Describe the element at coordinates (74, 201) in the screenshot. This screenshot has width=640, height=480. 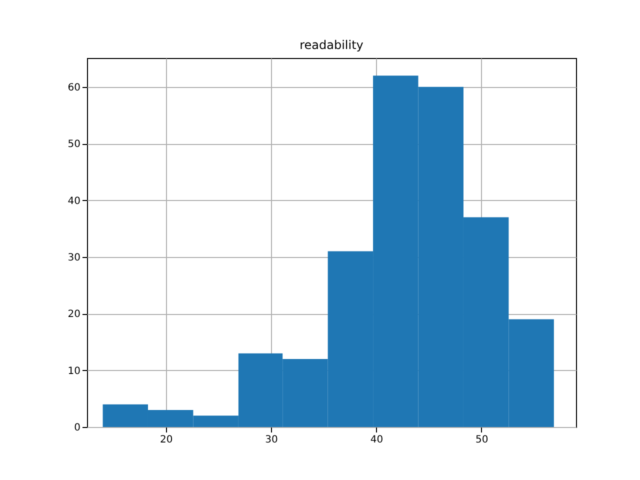
I see `y-tick-label: 40` at that location.